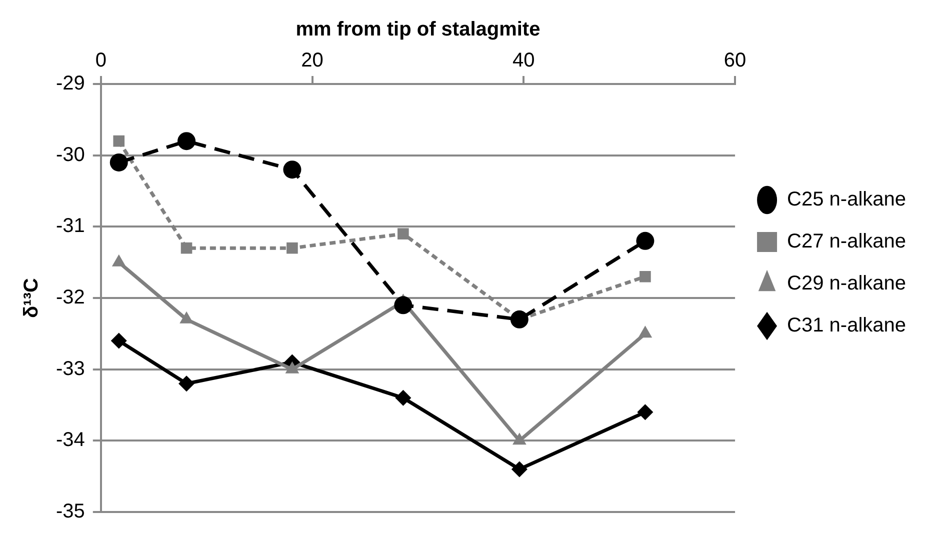 The height and width of the screenshot is (540, 934). What do you see at coordinates (70, 155) in the screenshot?
I see `y-tick-label: -30` at bounding box center [70, 155].